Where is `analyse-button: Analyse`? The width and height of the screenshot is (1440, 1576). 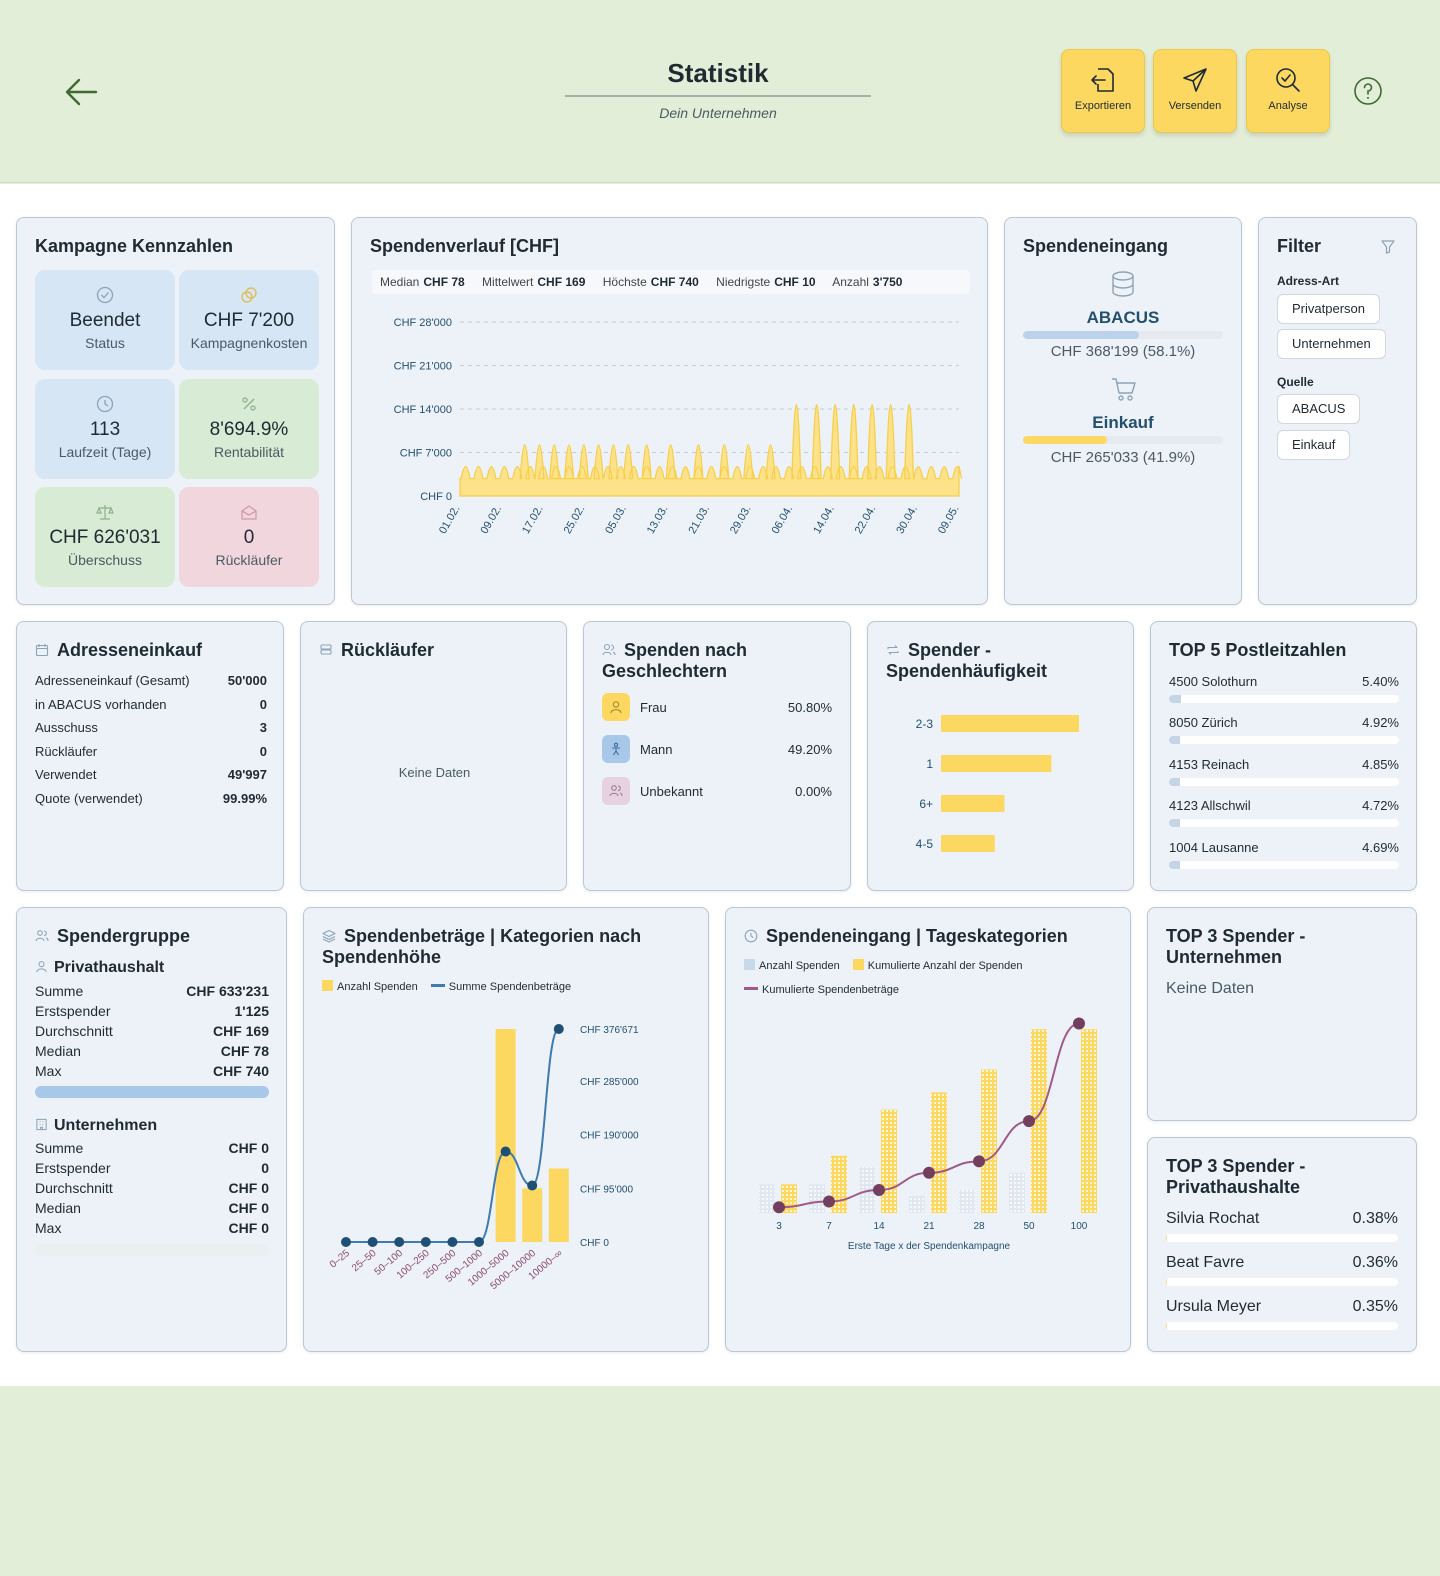
analyse-button: Analyse is located at coordinates (1288, 91).